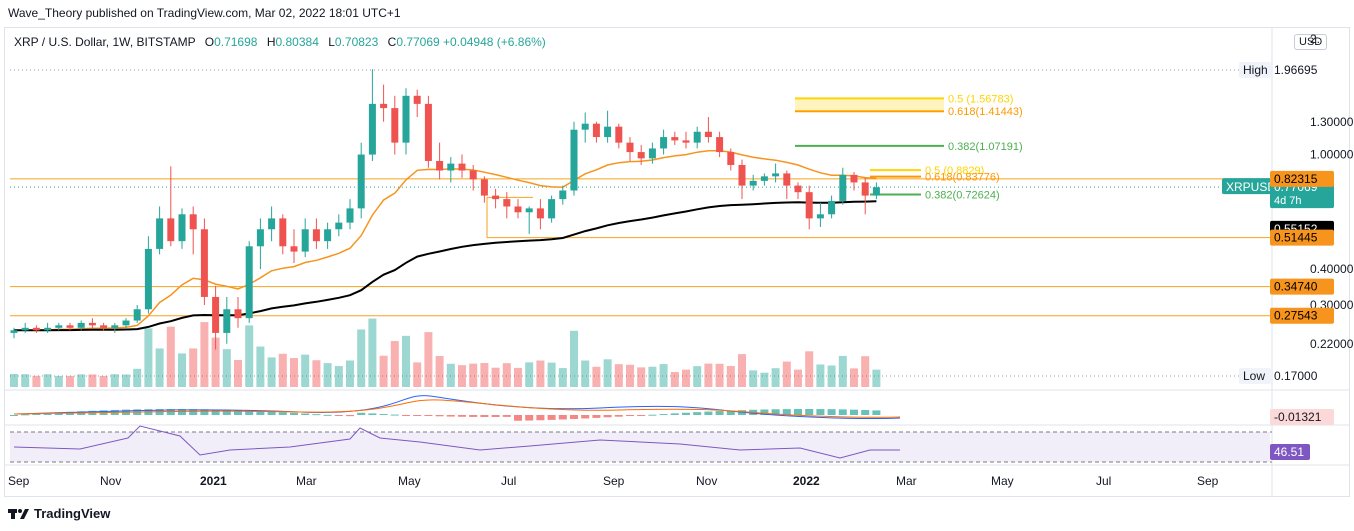 The height and width of the screenshot is (531, 1354). I want to click on change-value: +0.04948 (+6.86%), so click(494, 42).